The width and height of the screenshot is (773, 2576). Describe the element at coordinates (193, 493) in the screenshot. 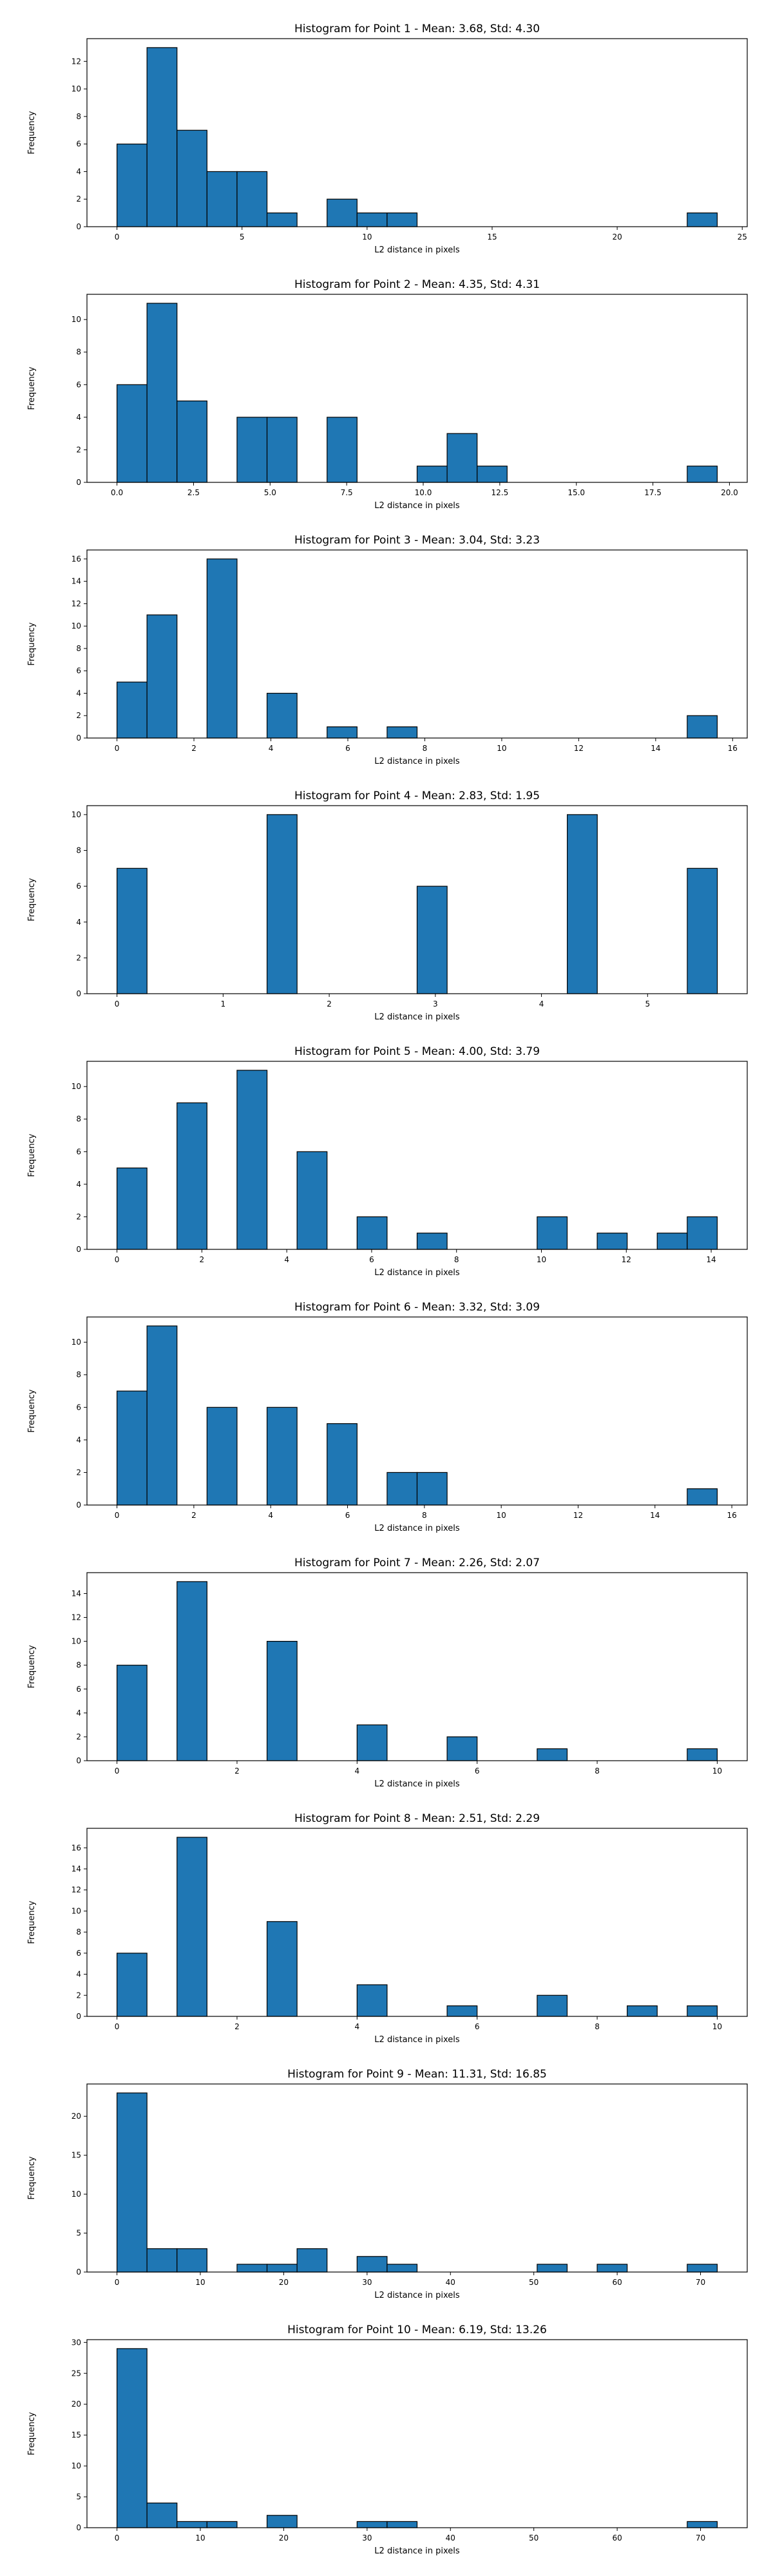

I see `x-tick-label: 2.5` at that location.